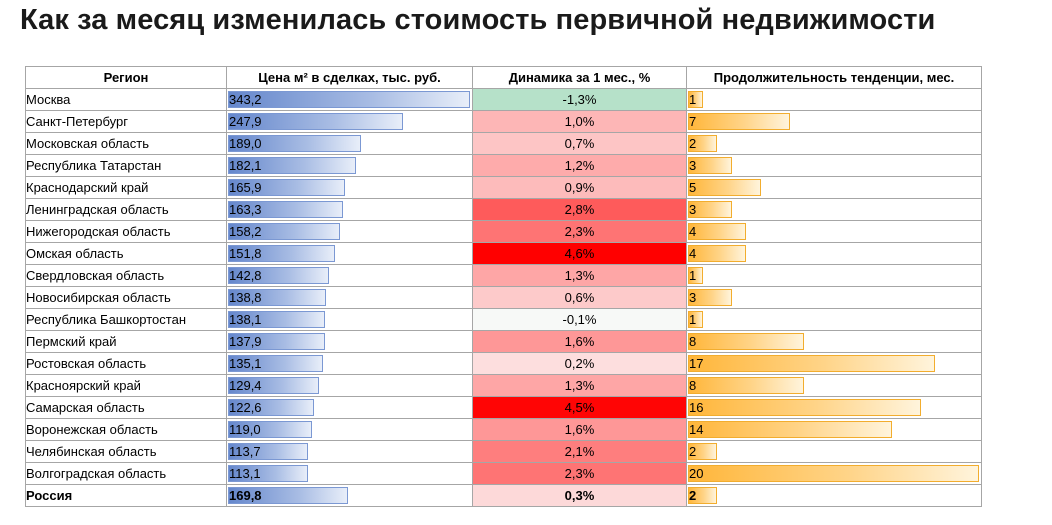 The image size is (1052, 525). I want to click on table-row: Омская область 151,8 4,6% 4, so click(503, 253).